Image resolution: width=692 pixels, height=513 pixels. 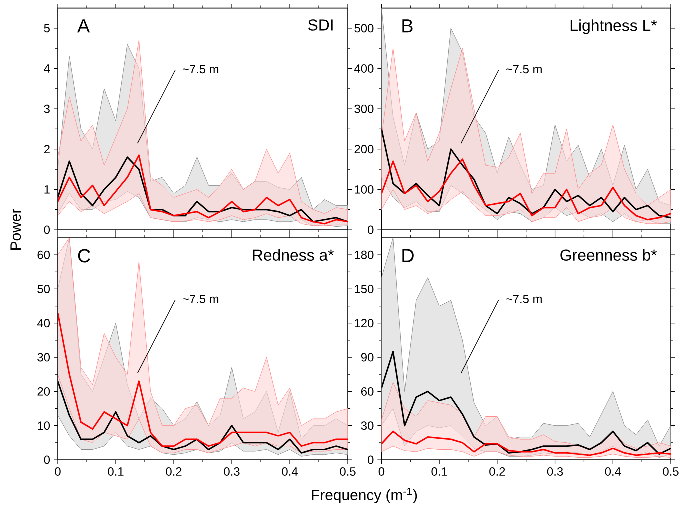 I want to click on y-tick-label: 300, so click(x=364, y=109).